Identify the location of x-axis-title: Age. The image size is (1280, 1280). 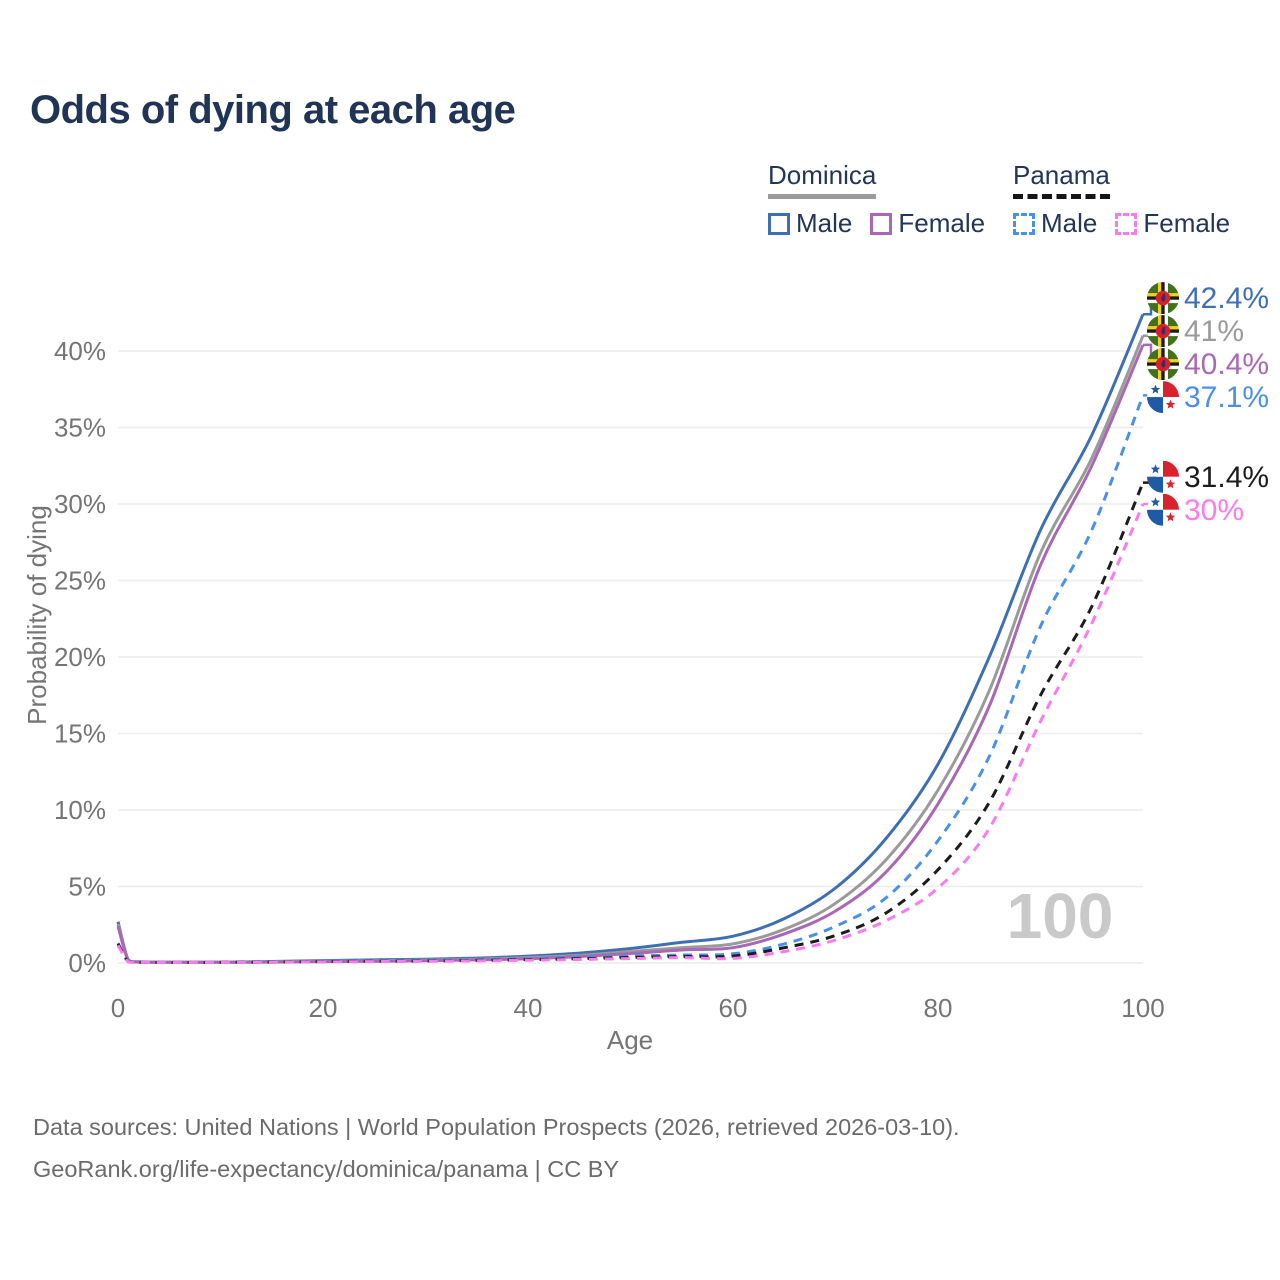
(630, 1040).